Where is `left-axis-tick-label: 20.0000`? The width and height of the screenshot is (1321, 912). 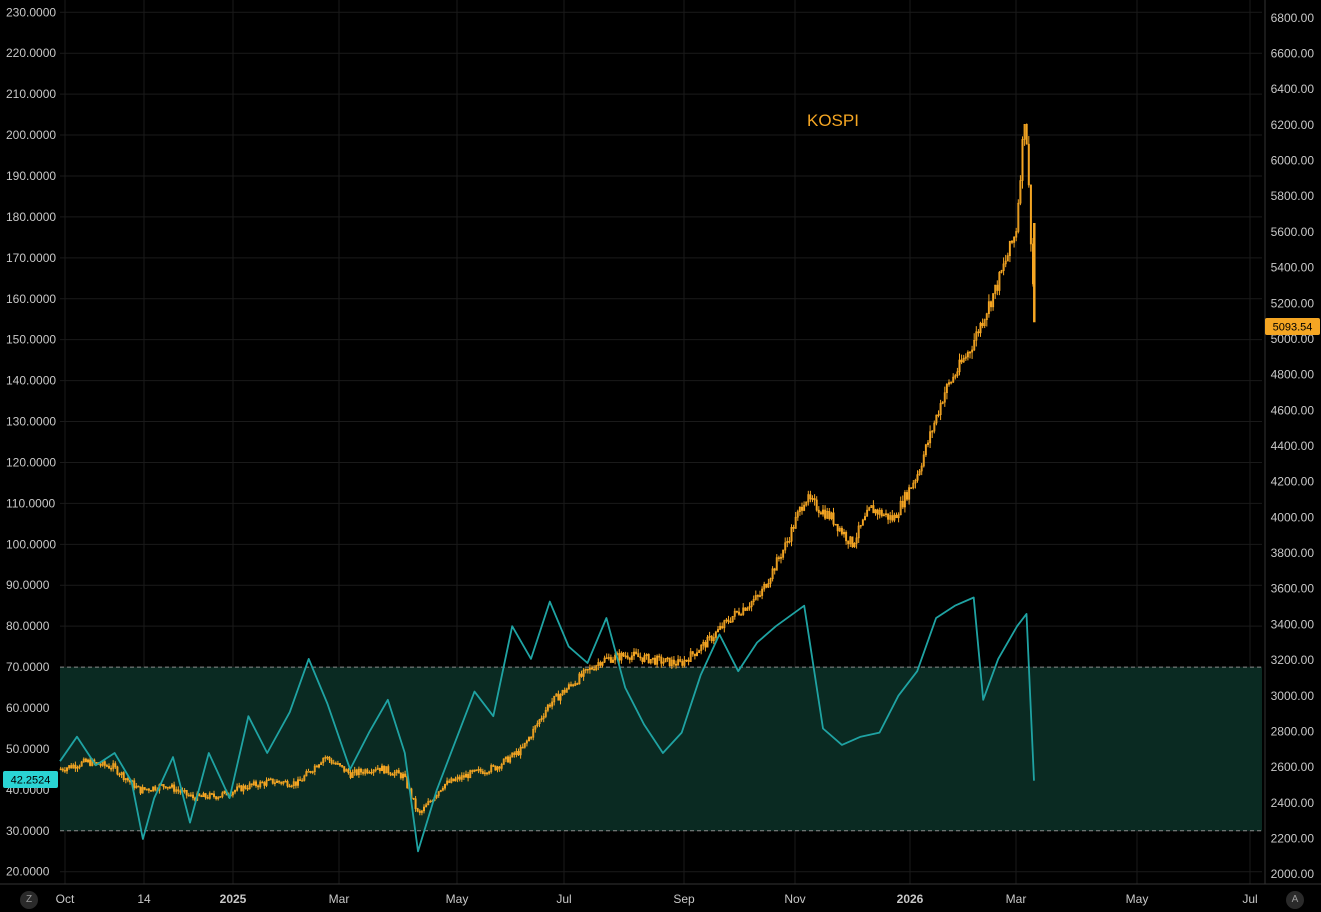 left-axis-tick-label: 20.0000 is located at coordinates (28, 872).